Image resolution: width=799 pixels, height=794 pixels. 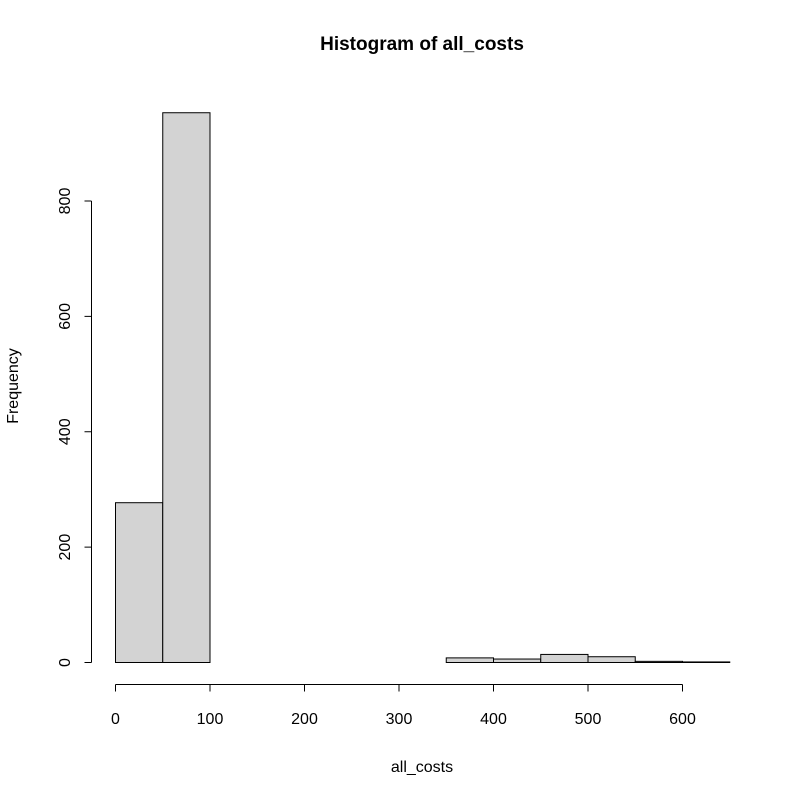 I want to click on chart-title: Histogram of all_costs, so click(x=422, y=44).